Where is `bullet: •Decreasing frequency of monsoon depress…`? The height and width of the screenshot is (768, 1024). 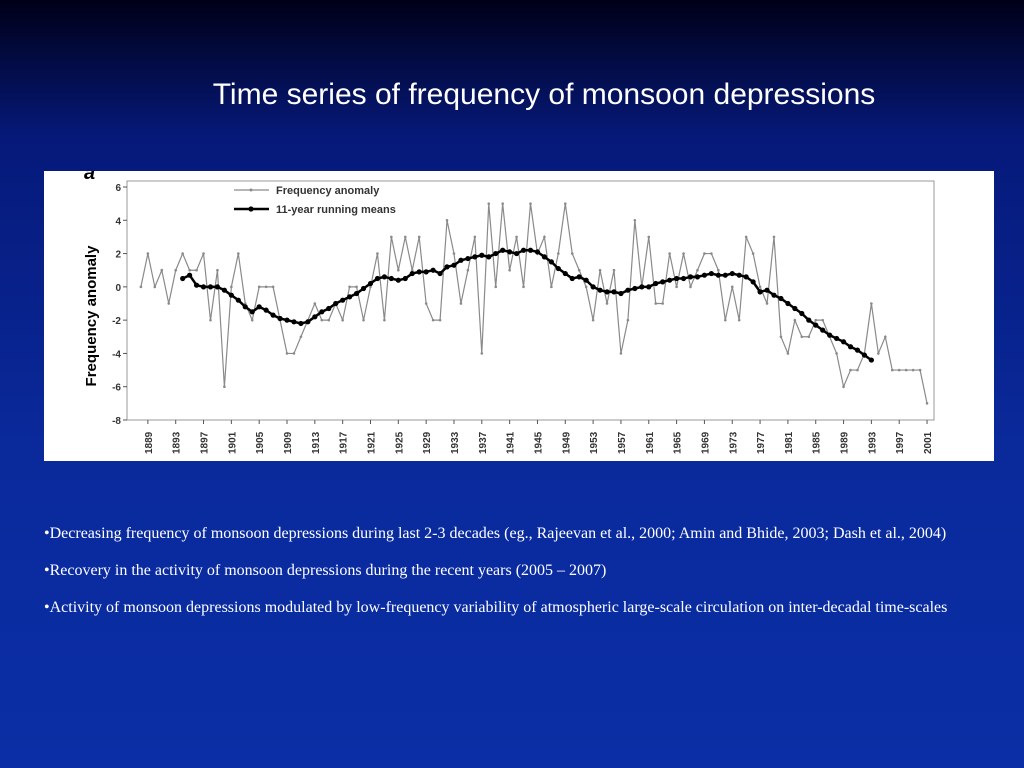 bullet: •Decreasing frequency of monsoon depress… is located at coordinates (495, 533).